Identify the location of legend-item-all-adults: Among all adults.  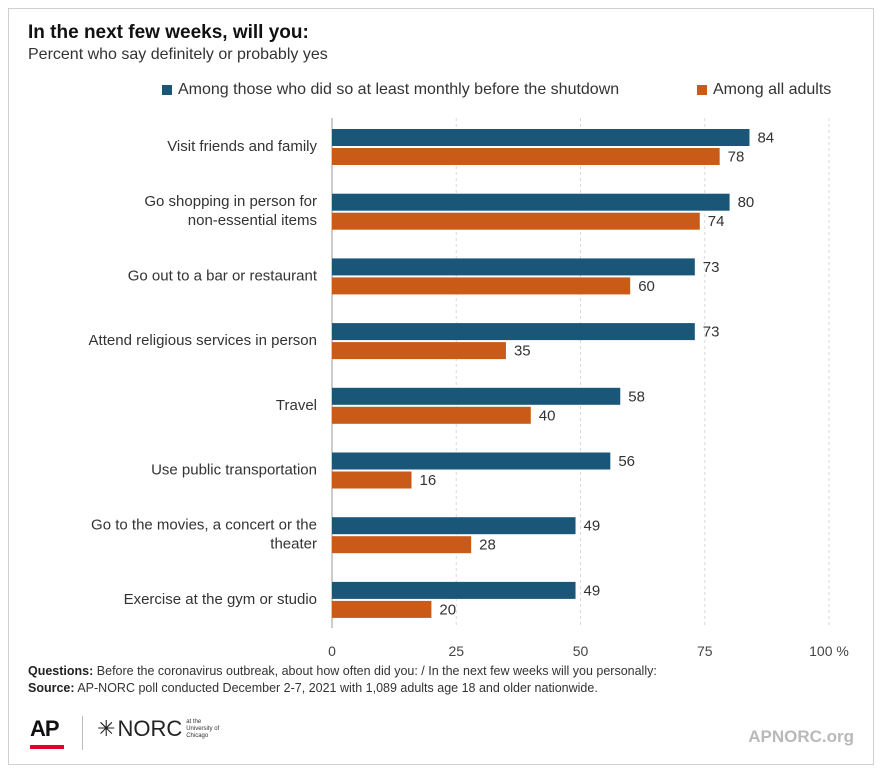
(764, 90).